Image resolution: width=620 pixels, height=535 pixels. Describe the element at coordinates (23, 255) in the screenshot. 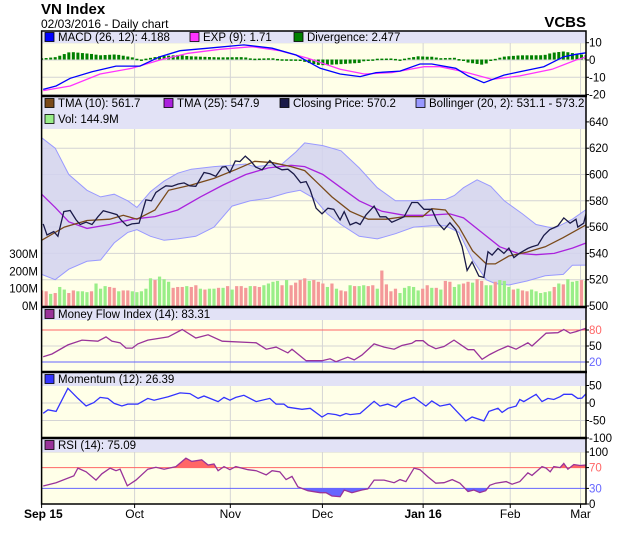

I see `volume-tick-label: 300M` at that location.